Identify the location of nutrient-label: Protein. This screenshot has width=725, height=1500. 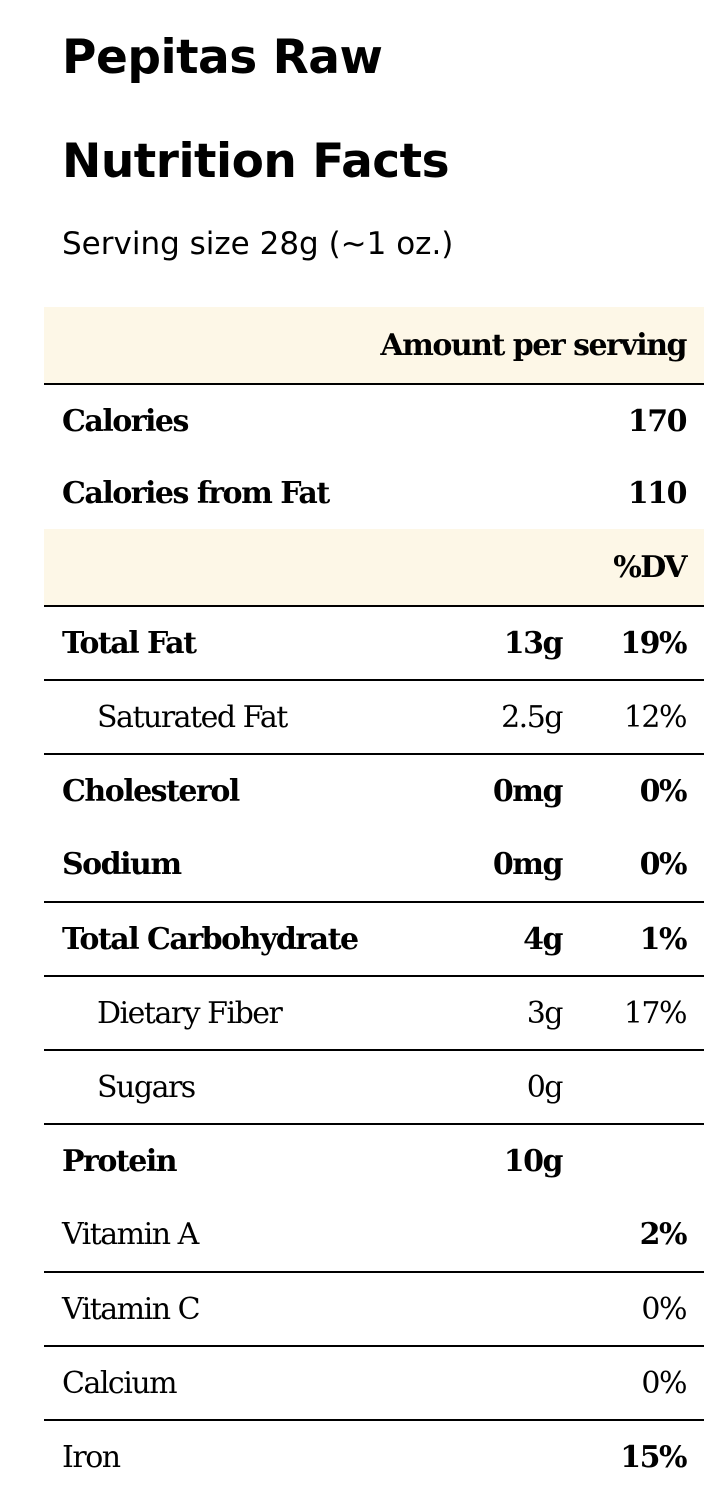
(120, 1161).